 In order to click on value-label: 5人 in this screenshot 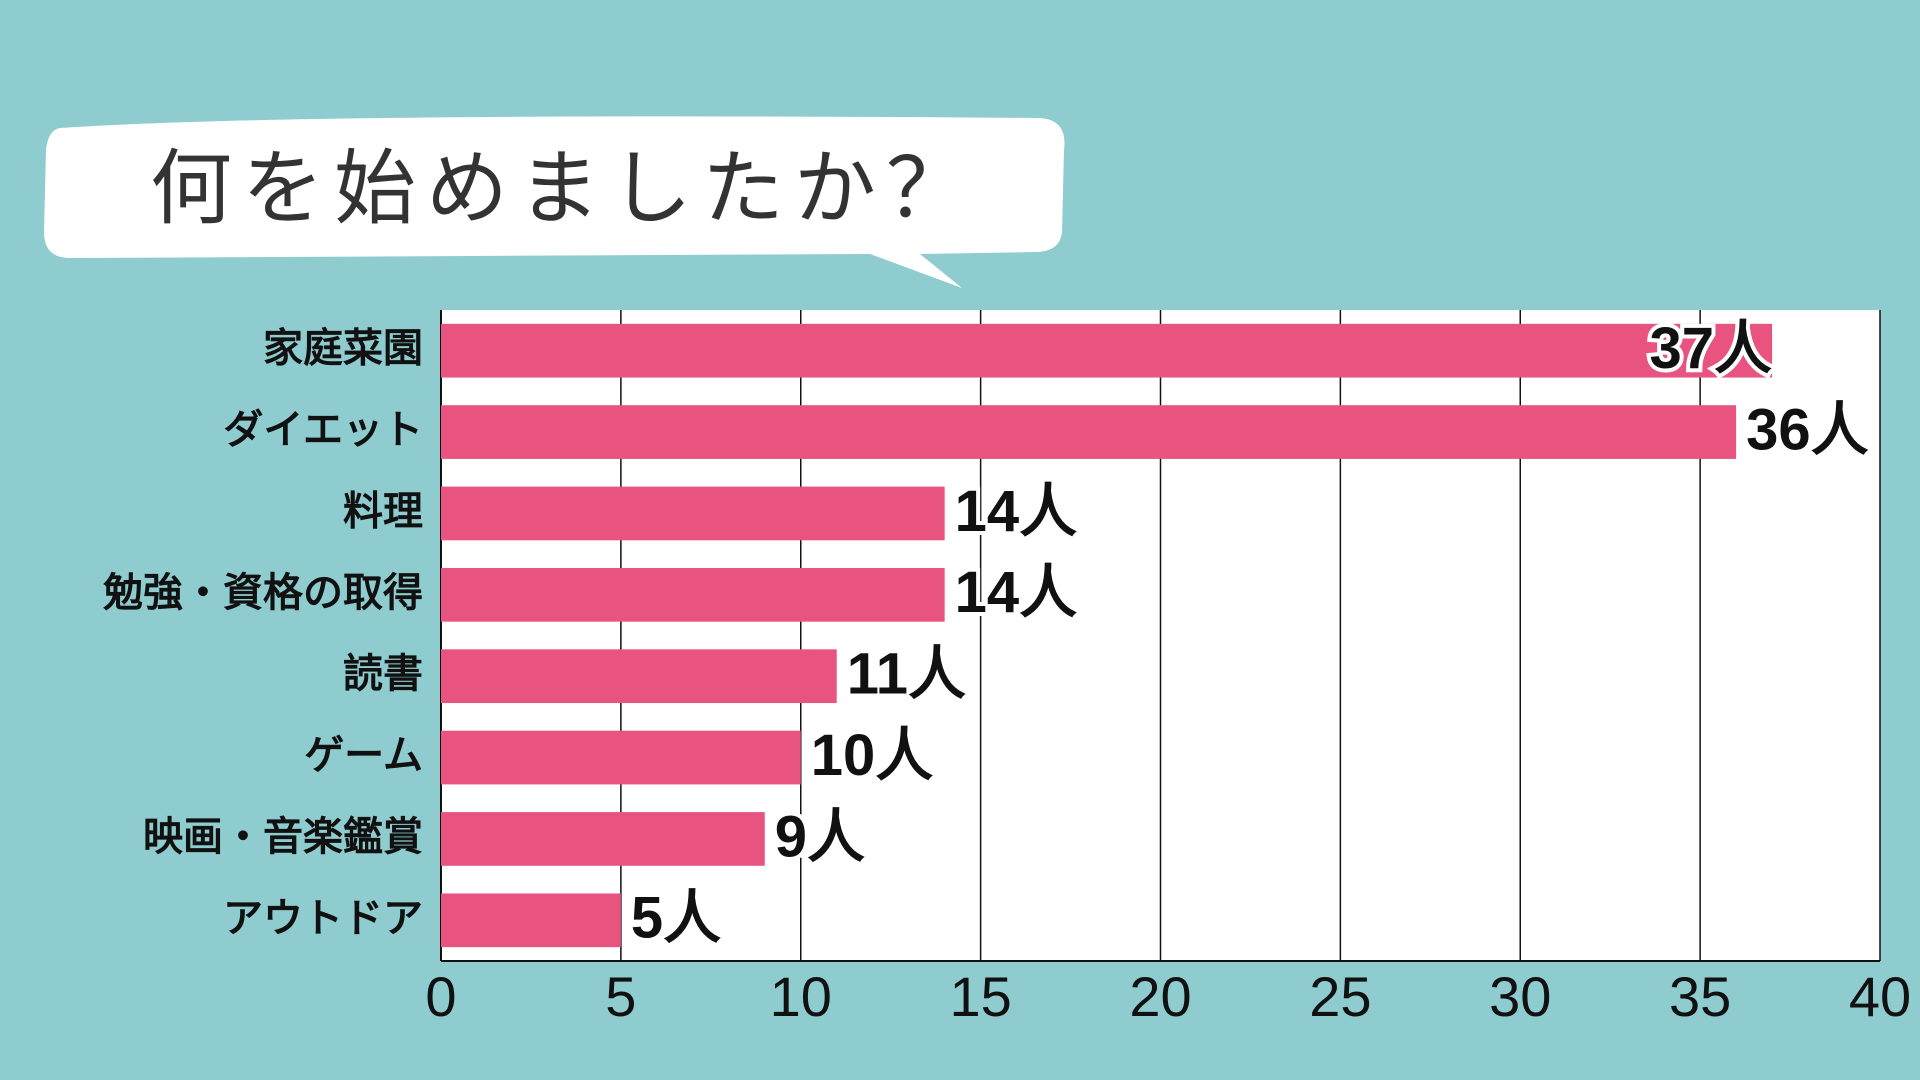, I will do `click(676, 918)`.